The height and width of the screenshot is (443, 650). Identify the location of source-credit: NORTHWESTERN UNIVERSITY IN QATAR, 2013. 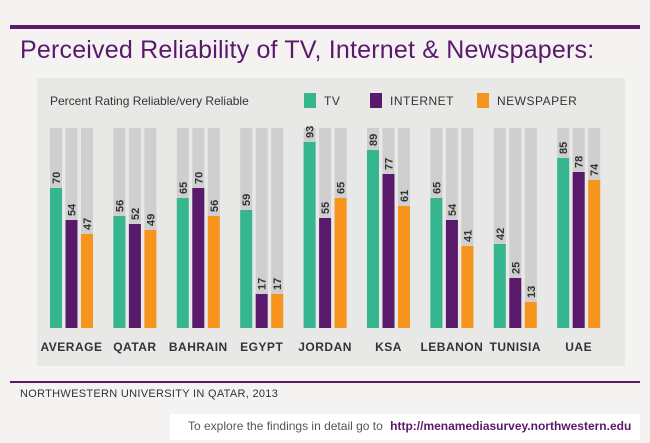
(149, 394).